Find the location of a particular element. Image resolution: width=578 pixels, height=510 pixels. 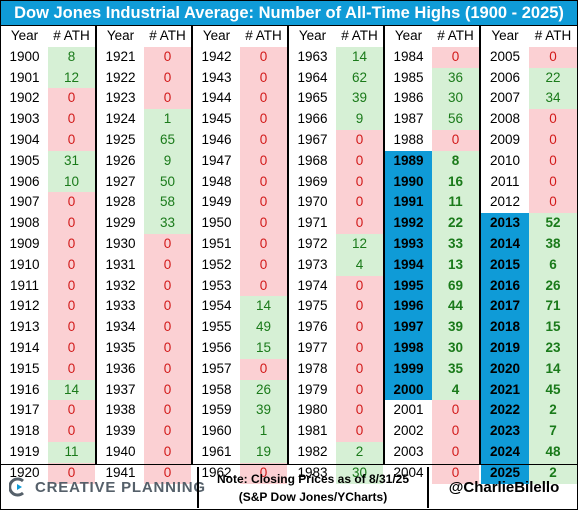

table-row: 1967 0 is located at coordinates (336, 140).